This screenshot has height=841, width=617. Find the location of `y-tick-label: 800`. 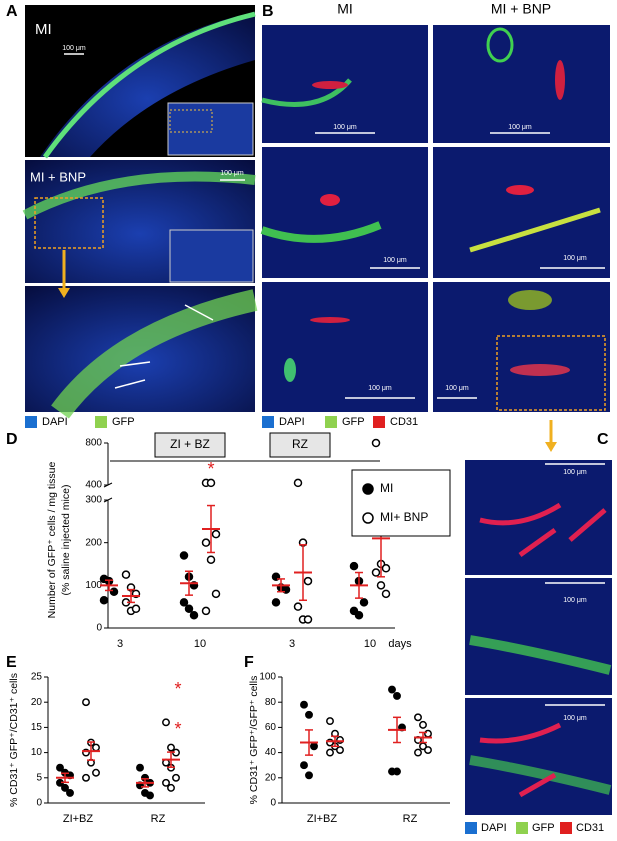

y-tick-label: 800 is located at coordinates (93, 443).